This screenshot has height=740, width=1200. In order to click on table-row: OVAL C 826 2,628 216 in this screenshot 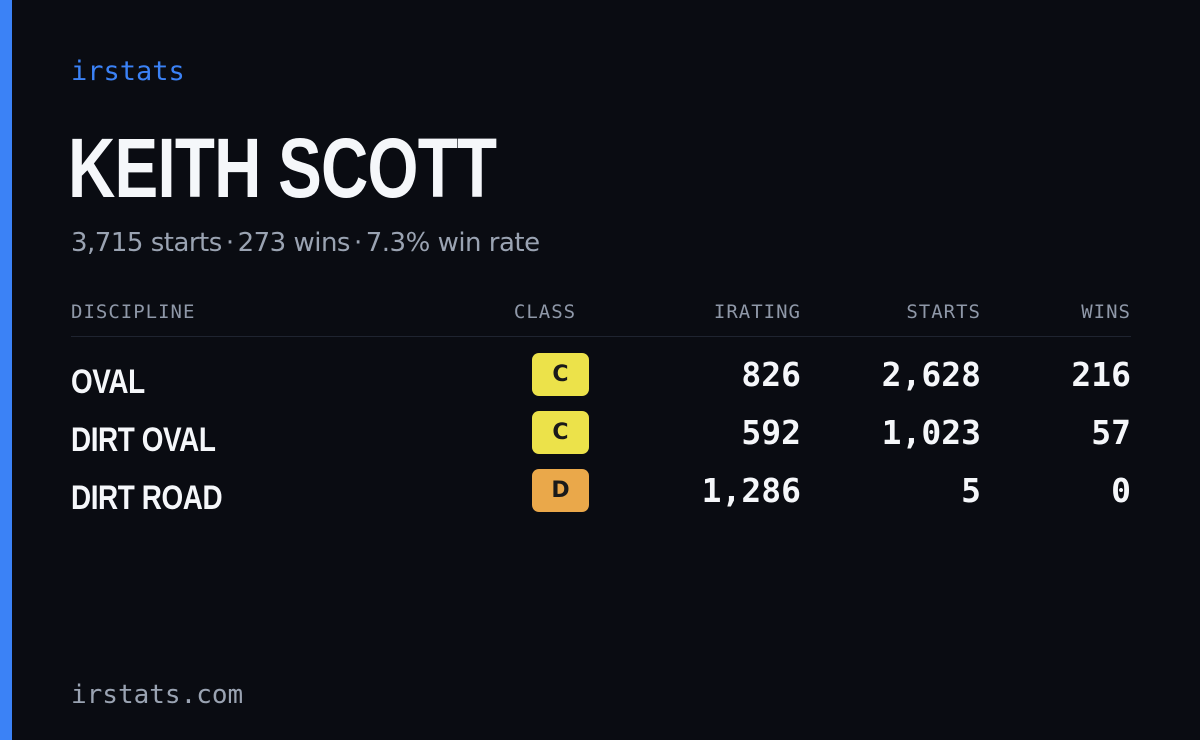, I will do `click(601, 382)`.